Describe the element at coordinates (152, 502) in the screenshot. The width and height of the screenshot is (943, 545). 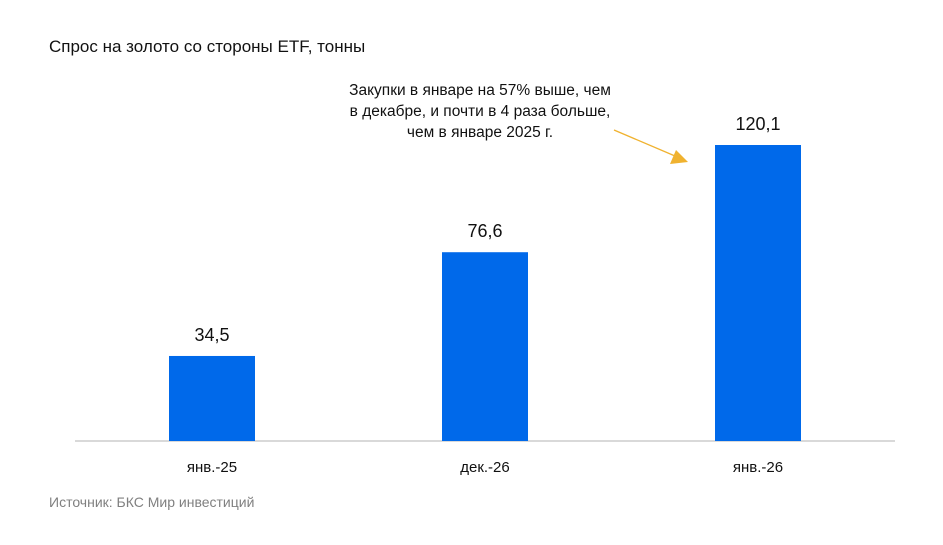
I see `source-note: Источник: БКС Мир инвестиций` at that location.